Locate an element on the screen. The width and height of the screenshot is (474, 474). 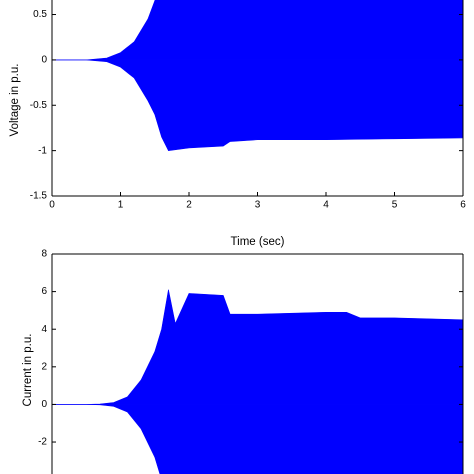
y-tick-label: -2 is located at coordinates (42, 442).